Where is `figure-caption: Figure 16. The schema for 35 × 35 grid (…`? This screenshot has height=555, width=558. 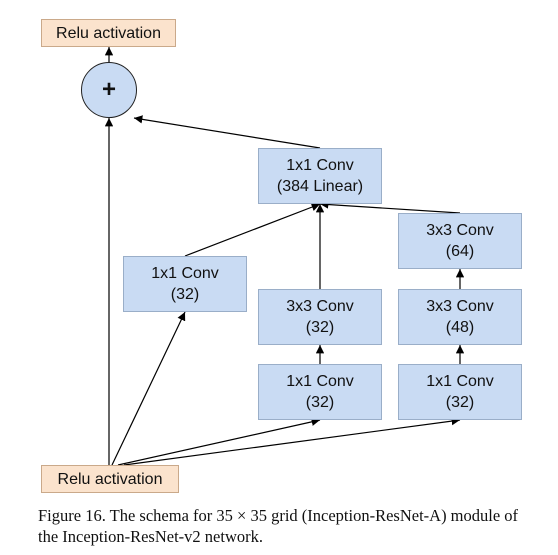
figure-caption: Figure 16. The schema for 35 × 35 grid (… is located at coordinates (278, 526).